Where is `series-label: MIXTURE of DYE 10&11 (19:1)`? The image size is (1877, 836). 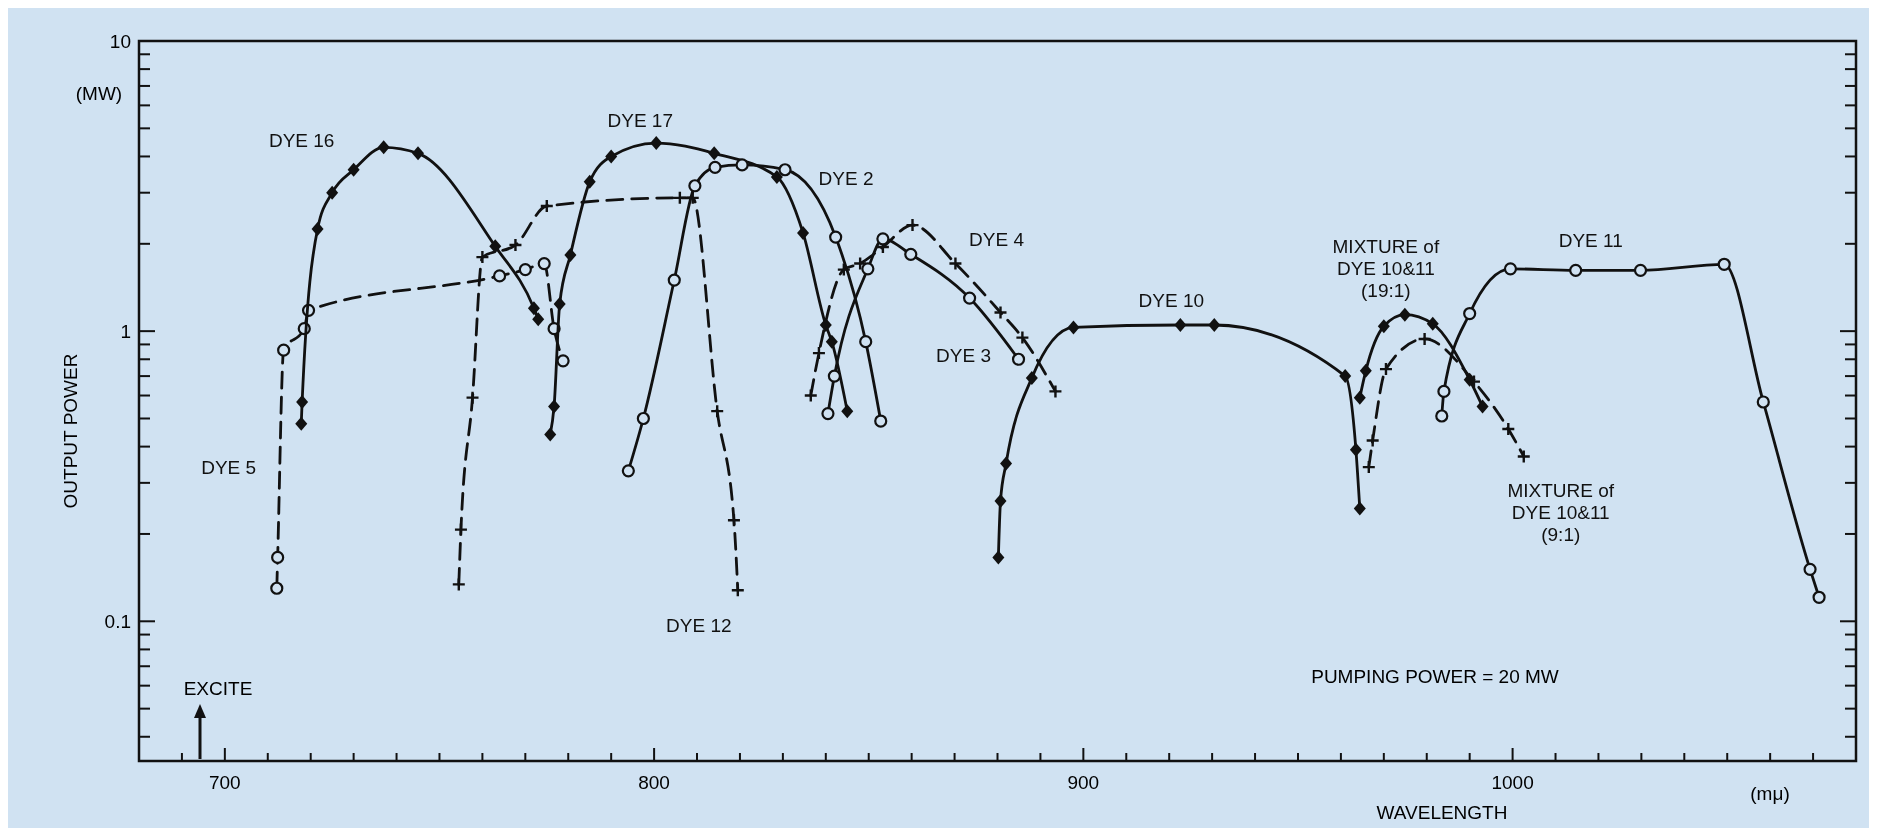 series-label: MIXTURE of DYE 10&11 (19:1) is located at coordinates (1386, 269).